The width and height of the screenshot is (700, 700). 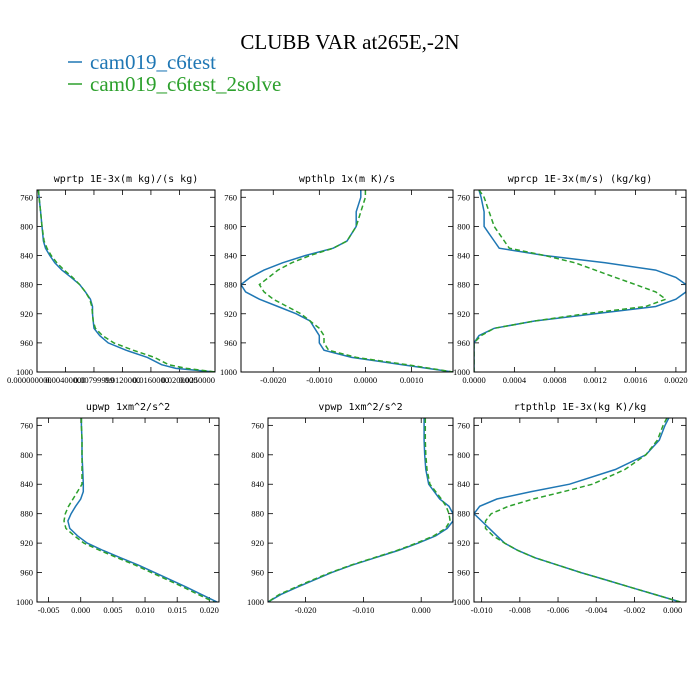 I want to click on x-tick-label: 0.00400000, so click(x=65, y=380).